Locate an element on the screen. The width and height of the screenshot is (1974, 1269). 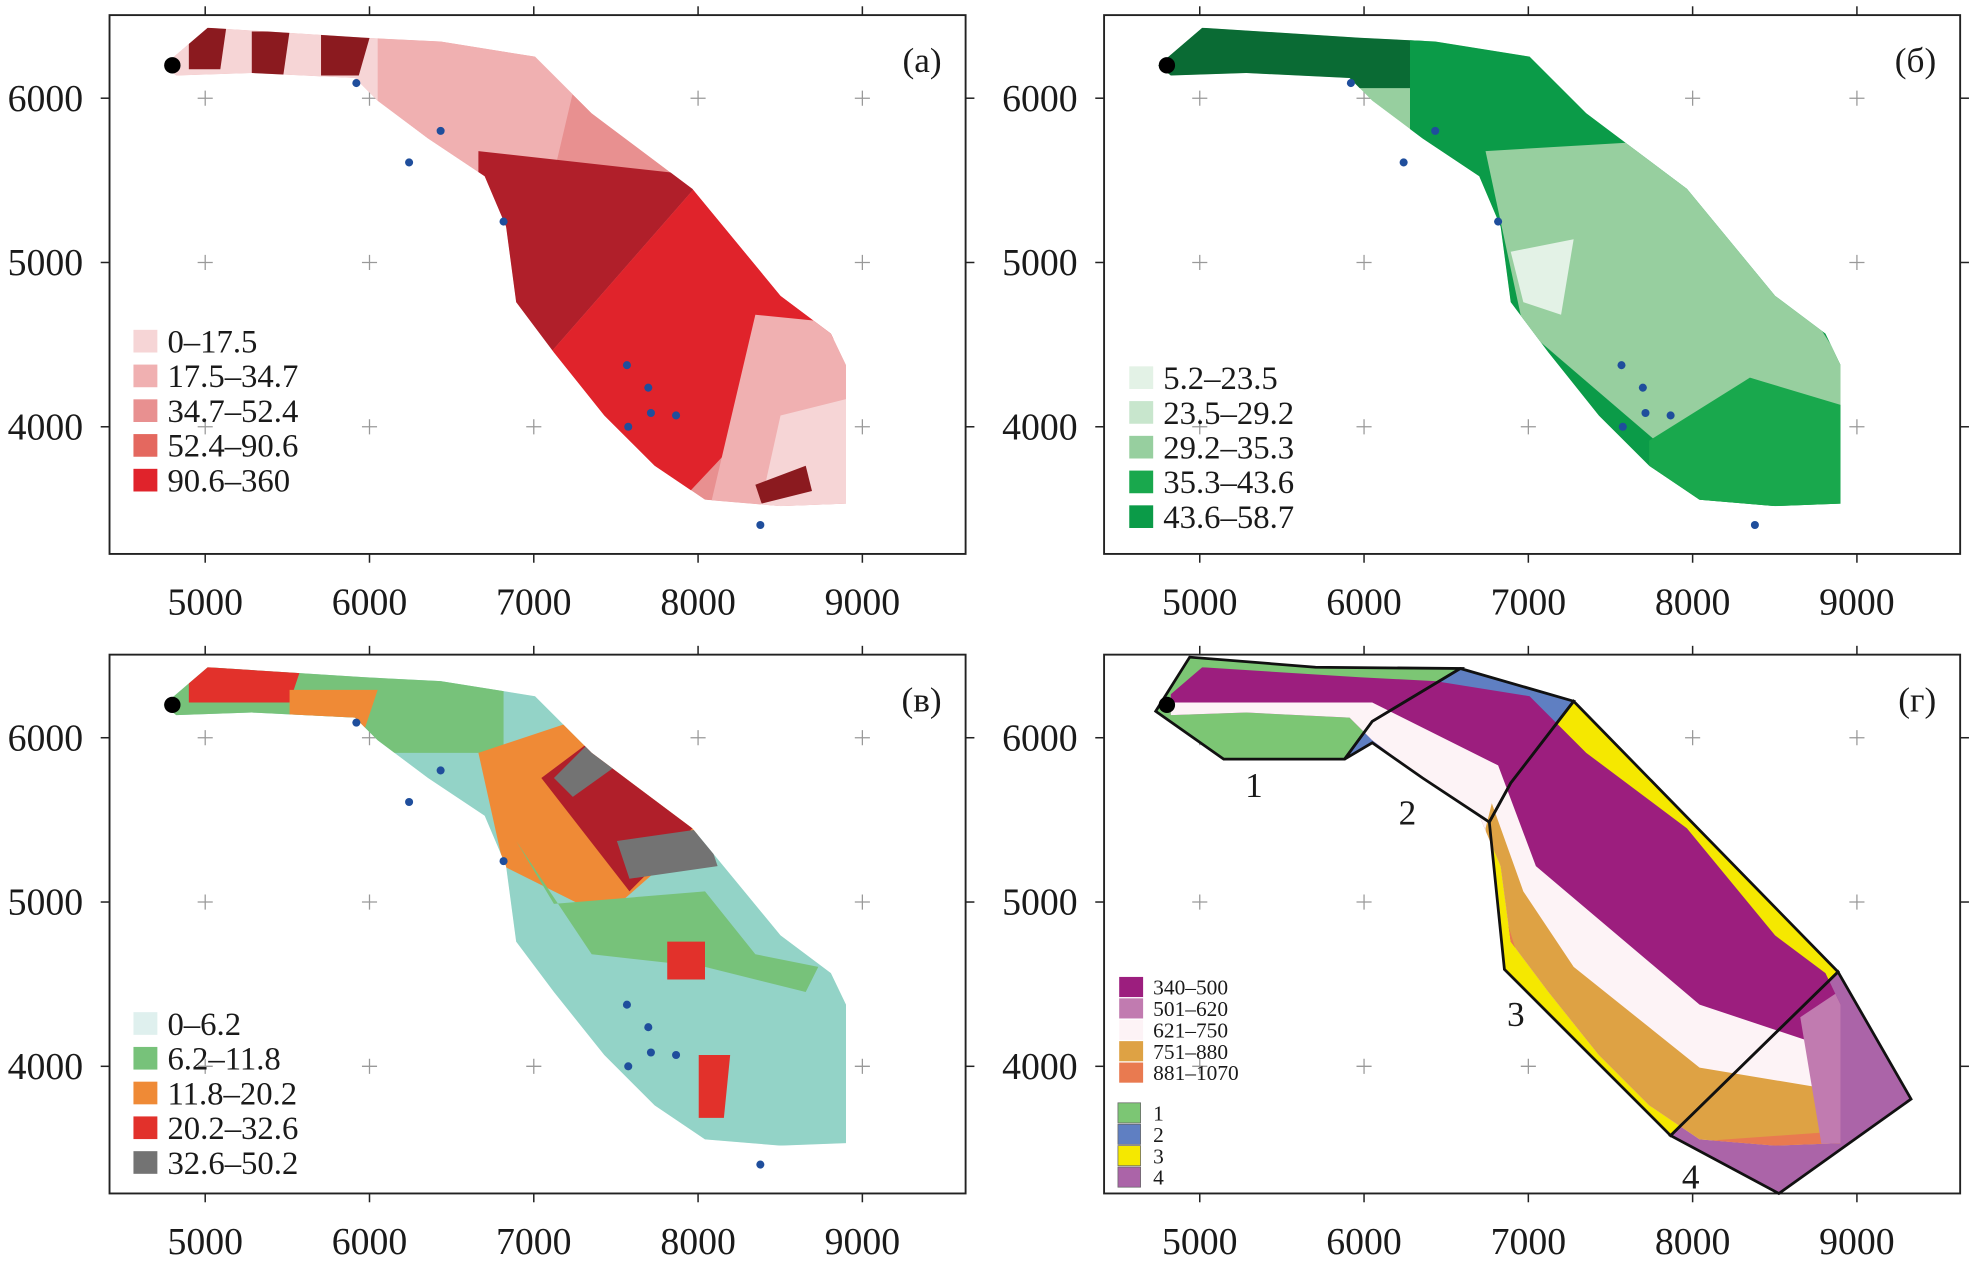
legend-label: 23.5–29.2 is located at coordinates (1228, 414).